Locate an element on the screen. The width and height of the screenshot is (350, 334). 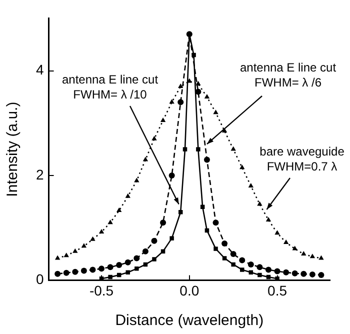
x-tick-label: 0.0 is located at coordinates (190, 290).